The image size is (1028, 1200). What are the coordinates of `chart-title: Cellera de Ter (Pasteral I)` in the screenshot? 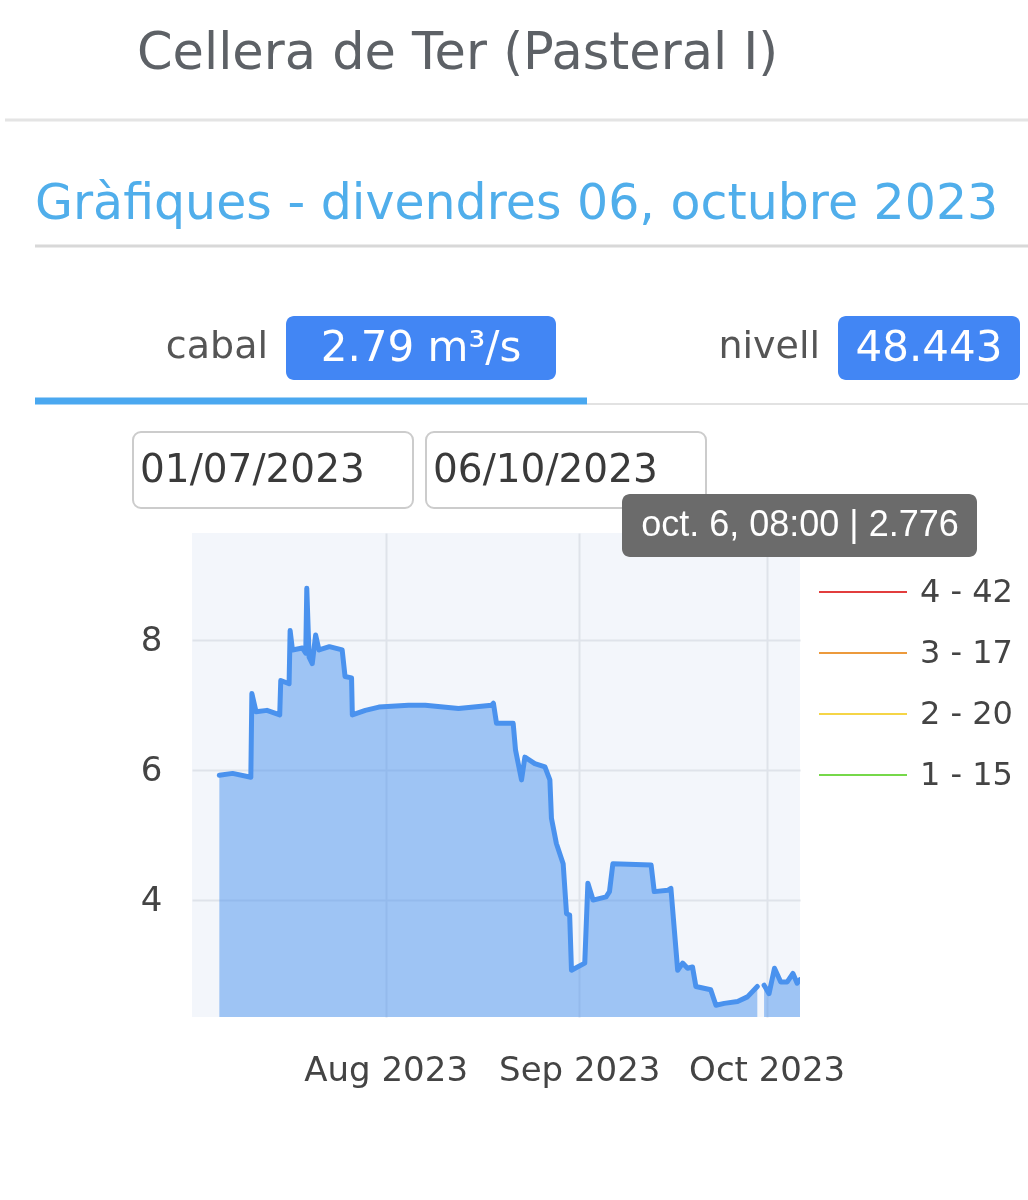 It's located at (458, 51).